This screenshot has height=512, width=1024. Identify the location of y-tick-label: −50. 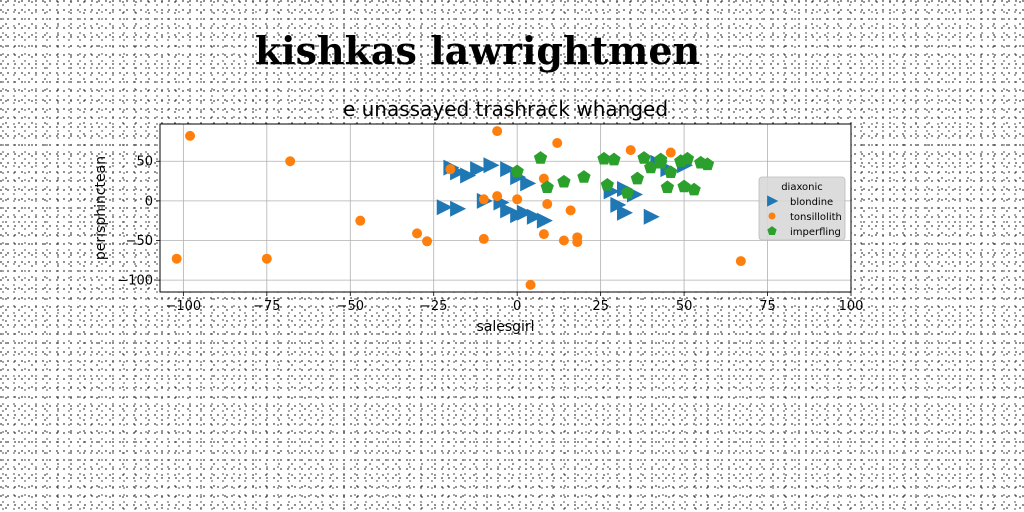
(139, 241).